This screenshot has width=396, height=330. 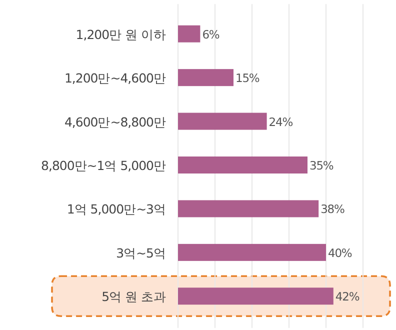 What do you see at coordinates (141, 252) in the screenshot?
I see `y-tick-label: 3억~5억` at bounding box center [141, 252].